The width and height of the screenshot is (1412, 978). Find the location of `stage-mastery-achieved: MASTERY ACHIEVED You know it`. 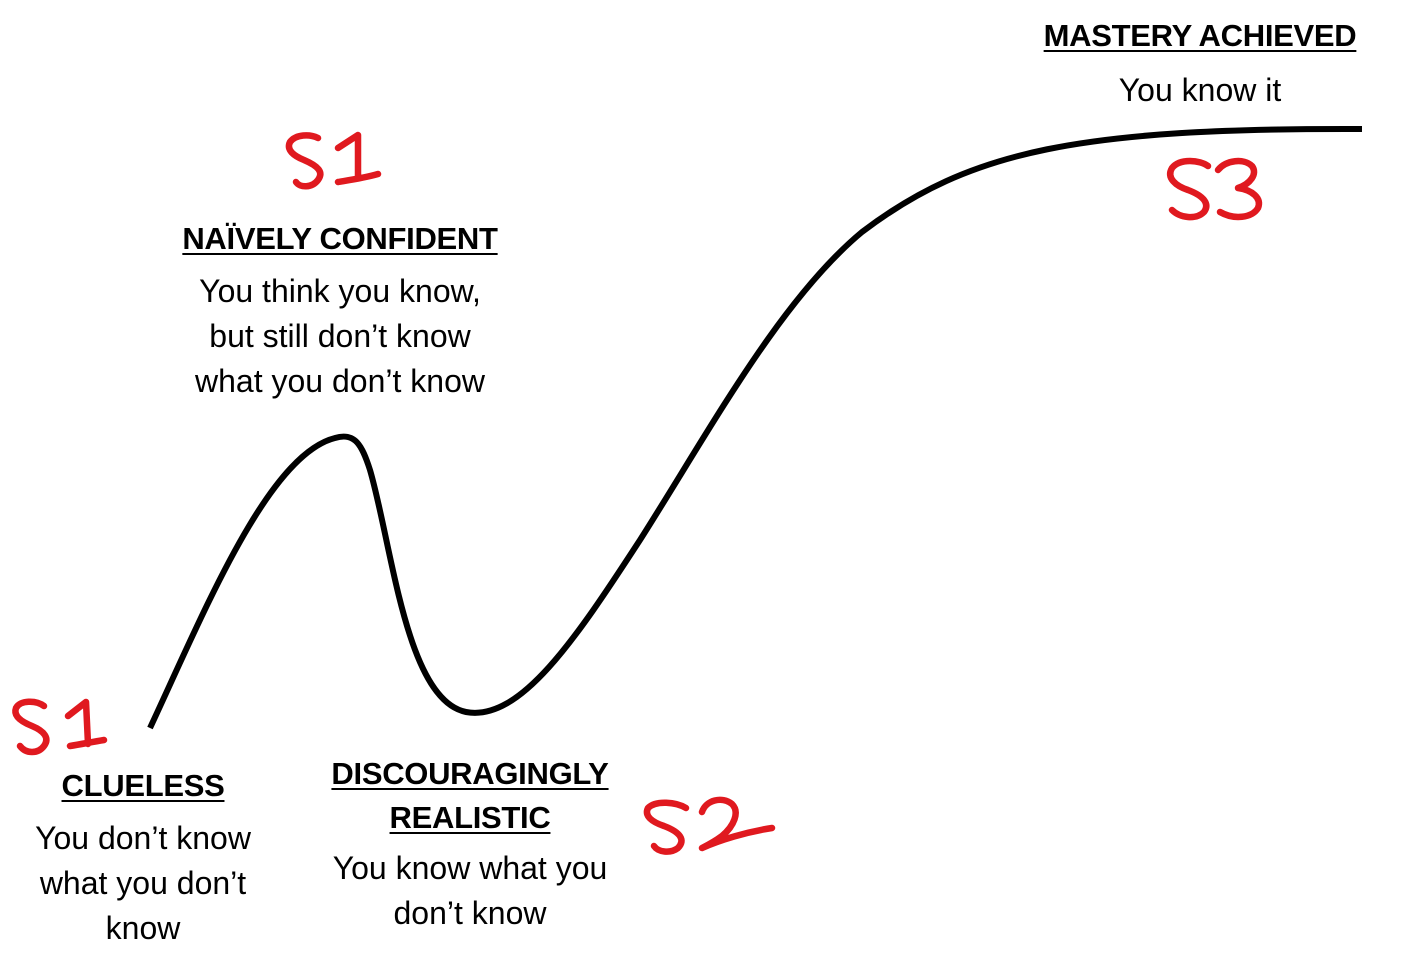

stage-mastery-achieved: MASTERY ACHIEVED You know it is located at coordinates (1200, 63).